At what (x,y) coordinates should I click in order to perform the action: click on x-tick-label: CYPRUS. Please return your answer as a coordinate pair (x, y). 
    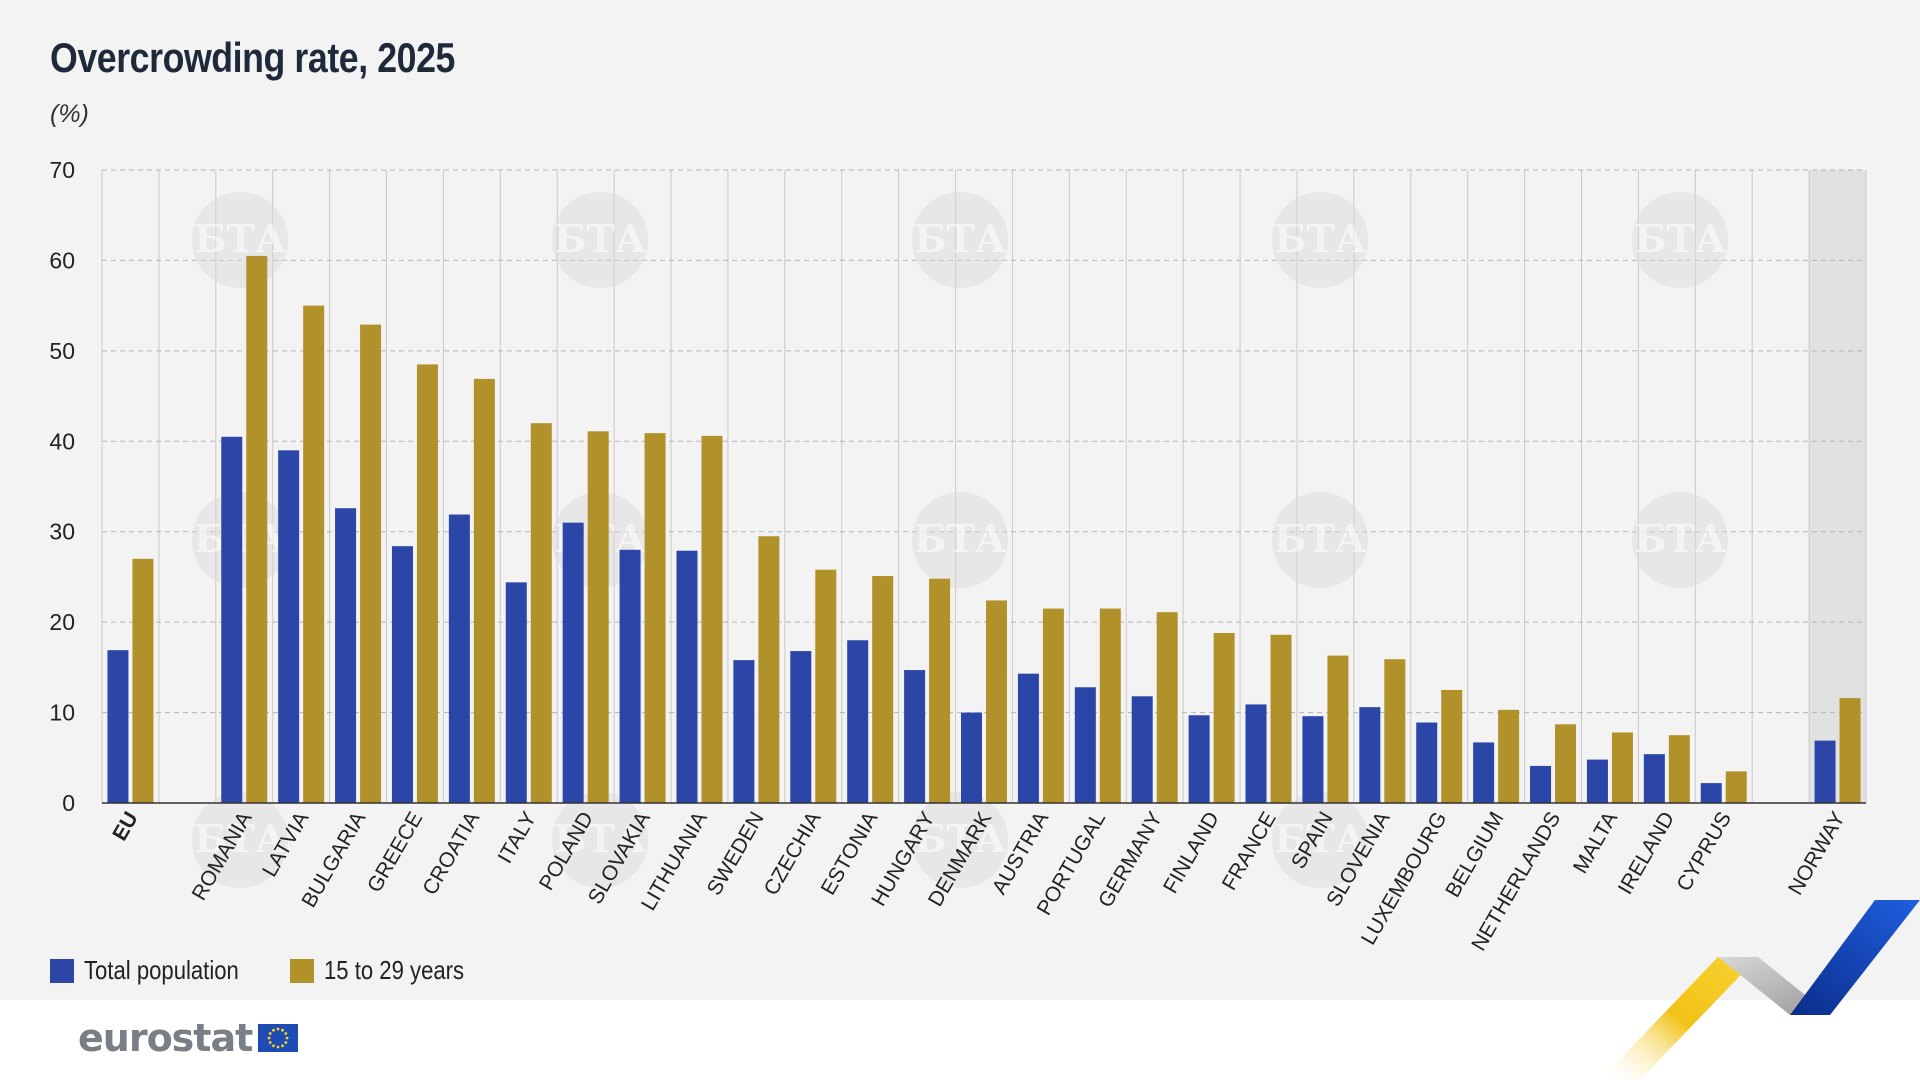
    Looking at the image, I should click on (1704, 851).